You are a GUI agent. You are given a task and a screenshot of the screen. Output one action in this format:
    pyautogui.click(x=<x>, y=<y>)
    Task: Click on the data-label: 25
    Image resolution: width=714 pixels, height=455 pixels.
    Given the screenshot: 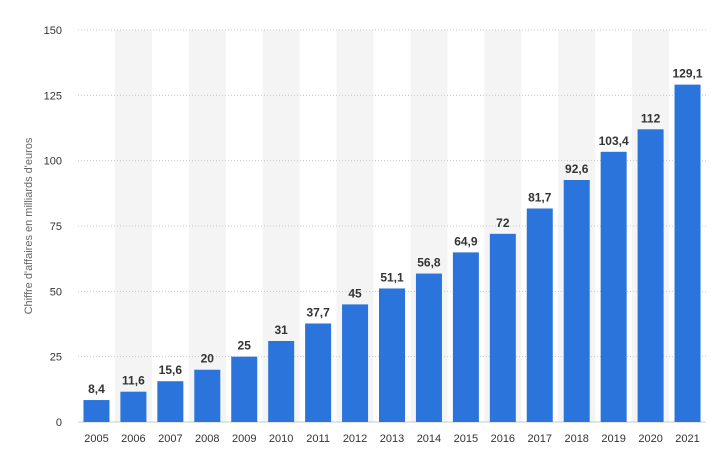 What is the action you would take?
    pyautogui.click(x=245, y=346)
    